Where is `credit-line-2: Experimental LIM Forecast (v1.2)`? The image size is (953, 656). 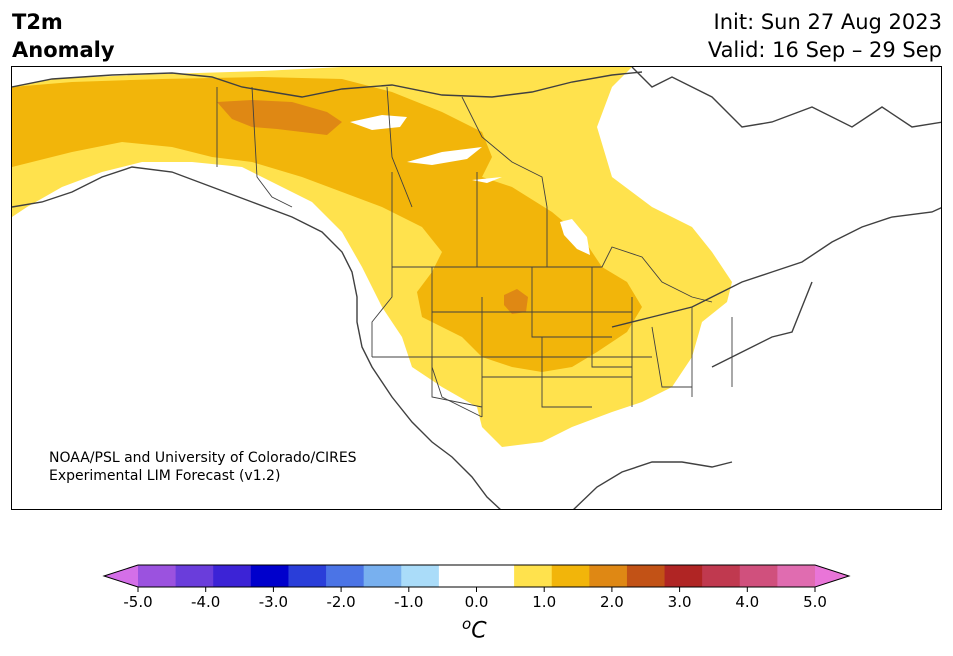 credit-line-2: Experimental LIM Forecast (v1.2) is located at coordinates (165, 476).